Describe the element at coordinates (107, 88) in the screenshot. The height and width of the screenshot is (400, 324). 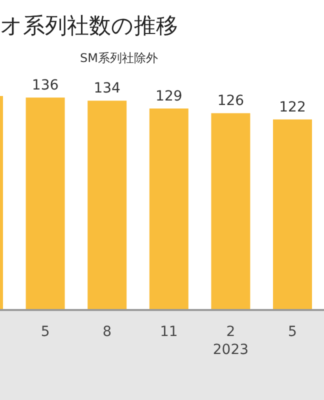
I see `data-label: 134` at that location.